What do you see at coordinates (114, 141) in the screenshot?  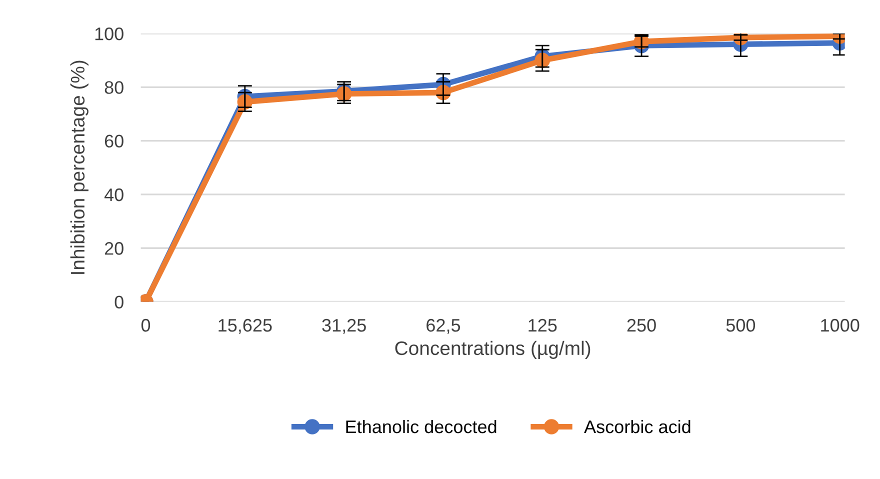 I see `y-tick-label: 60` at bounding box center [114, 141].